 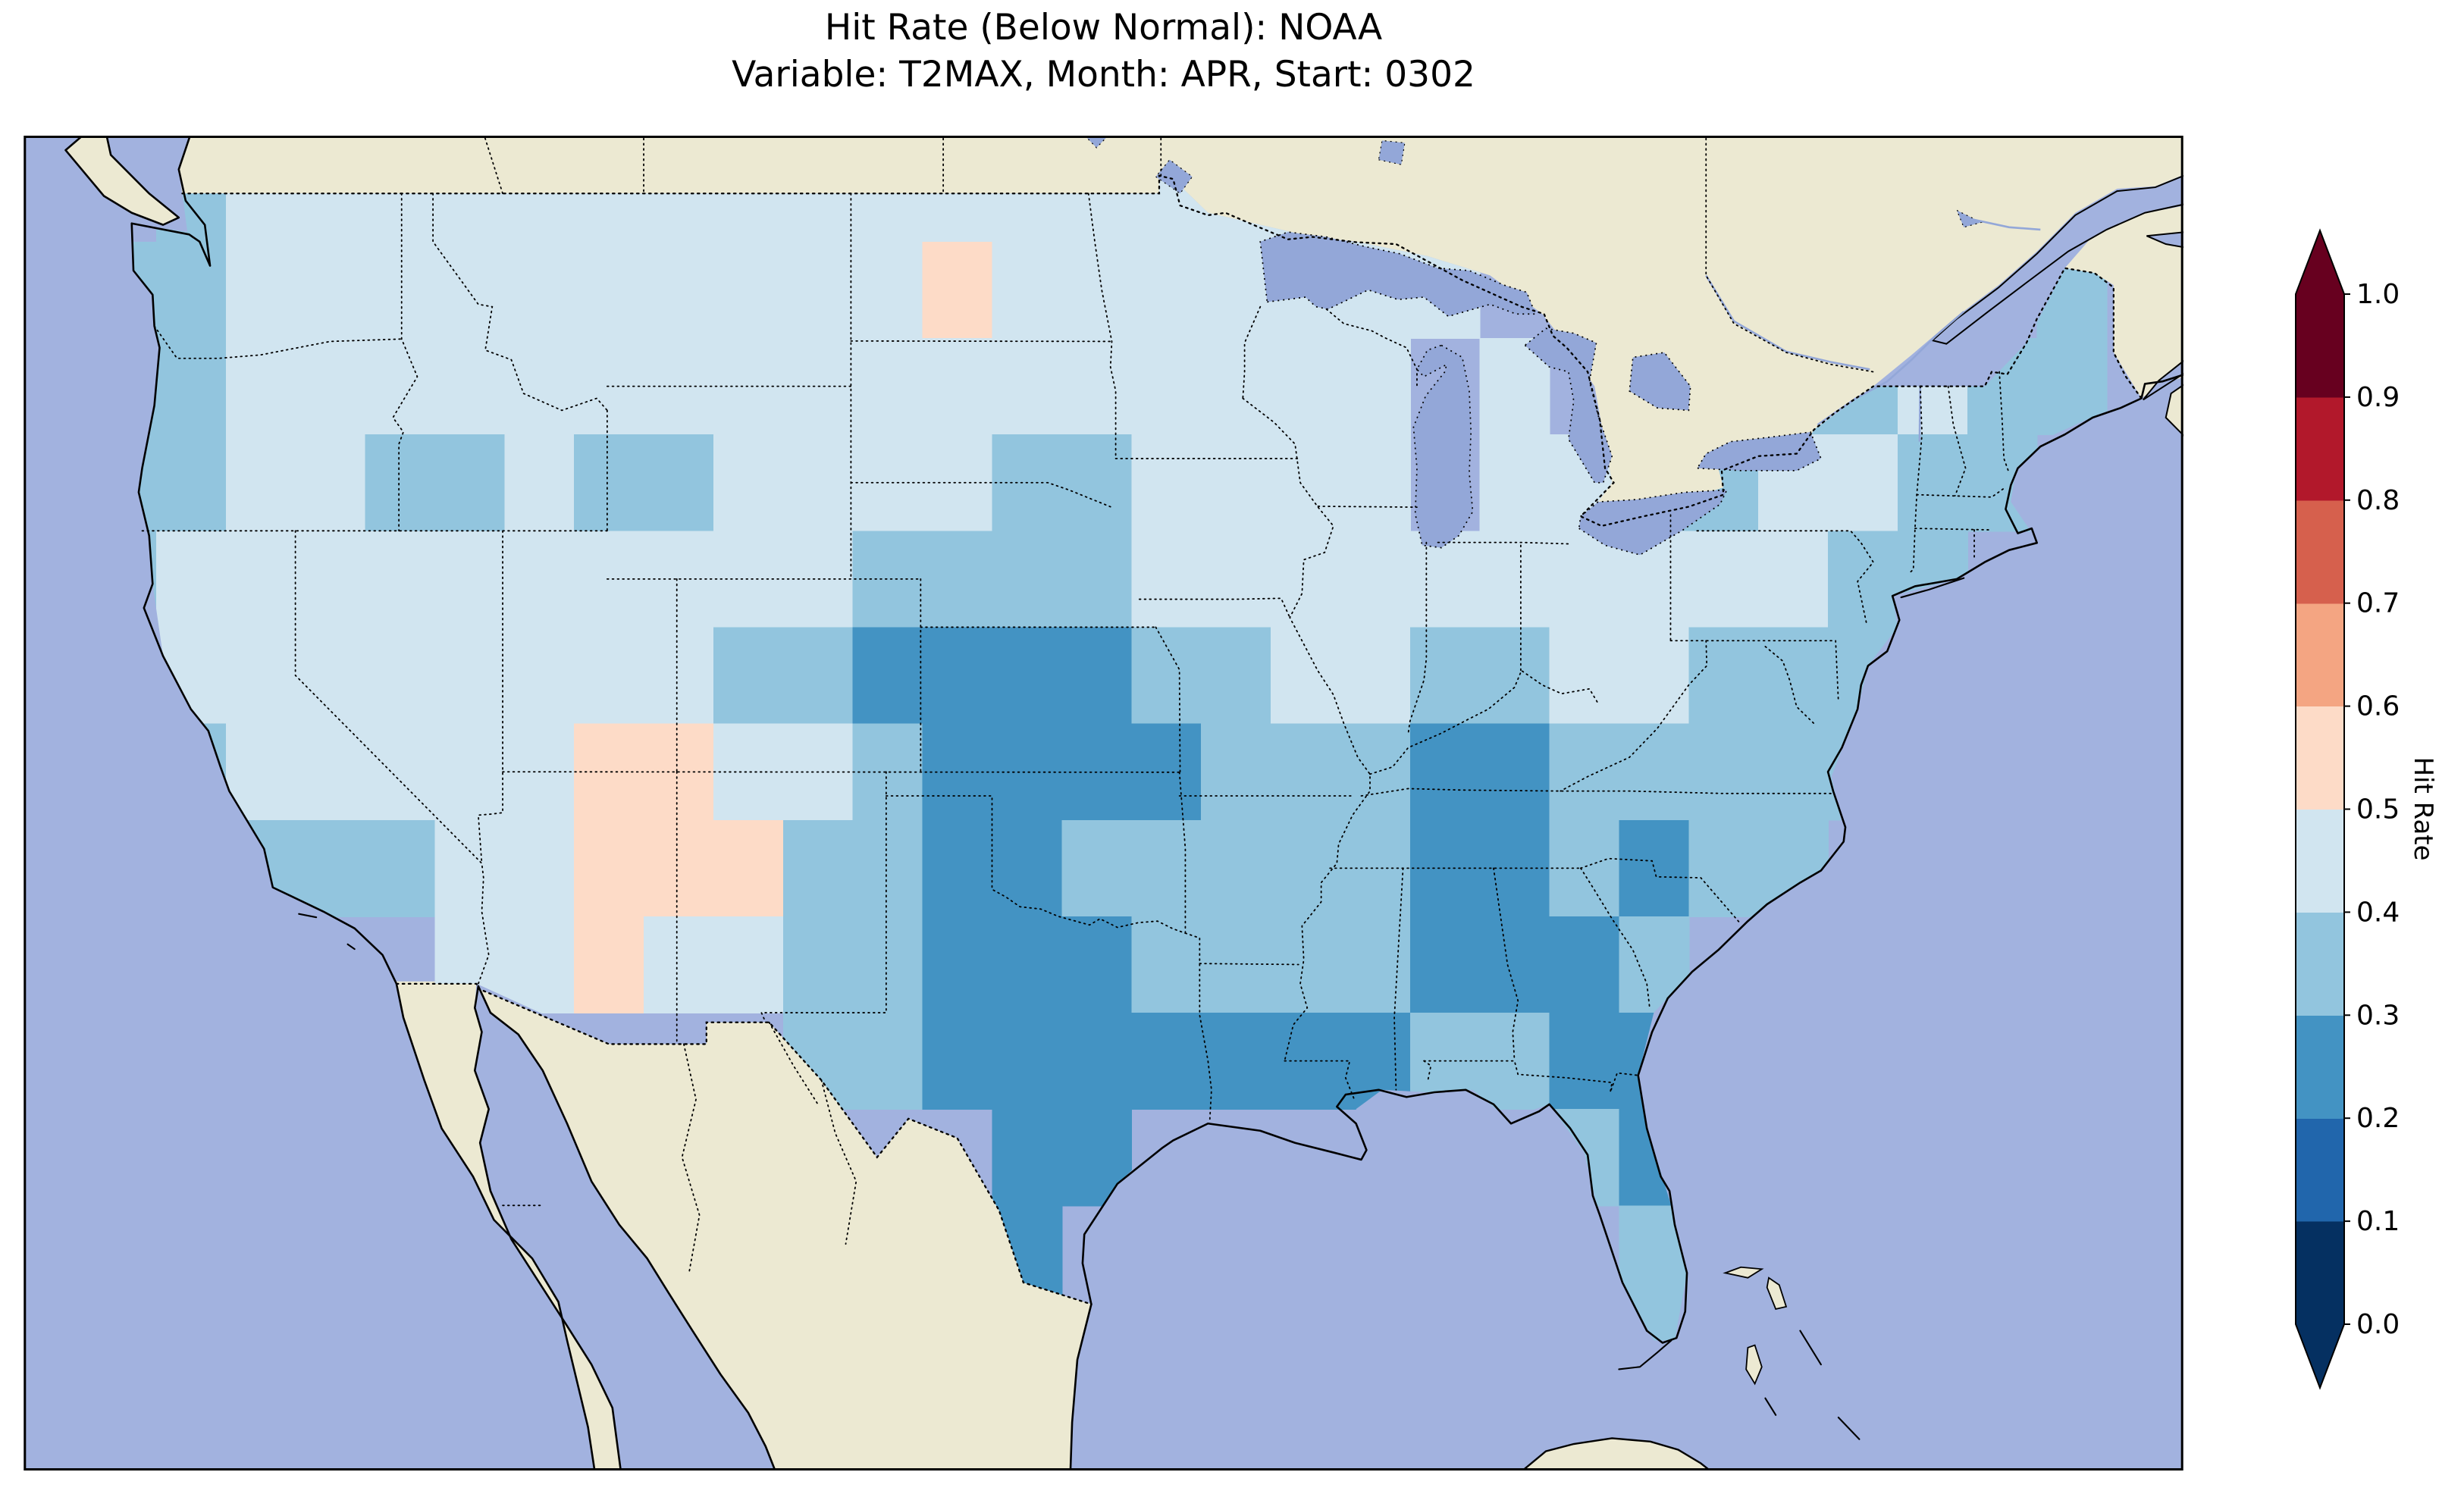 I want to click on colorbar-tick-label: 0.0, so click(x=2378, y=1324).